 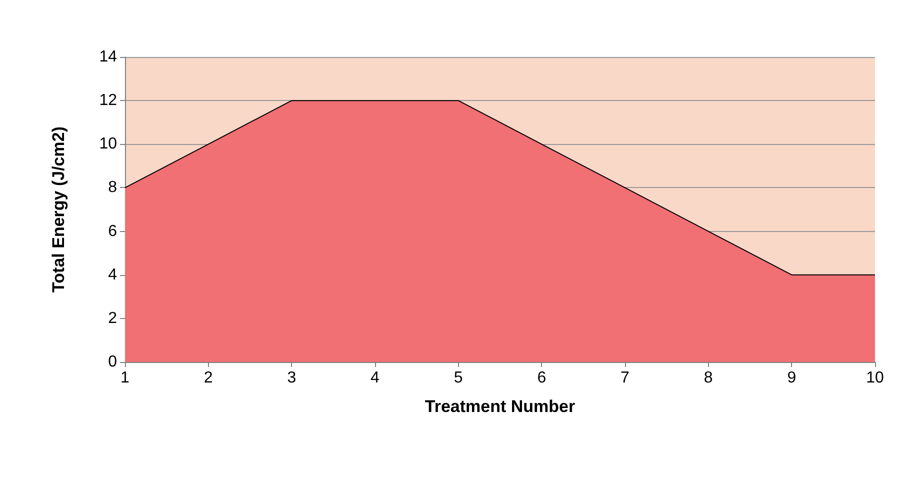 What do you see at coordinates (500, 406) in the screenshot?
I see `x-axis-title: Treatment Number` at bounding box center [500, 406].